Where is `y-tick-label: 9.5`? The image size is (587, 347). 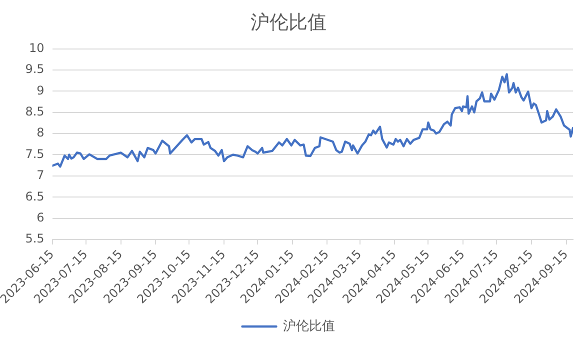
y-tick-label: 9.5 is located at coordinates (34, 69).